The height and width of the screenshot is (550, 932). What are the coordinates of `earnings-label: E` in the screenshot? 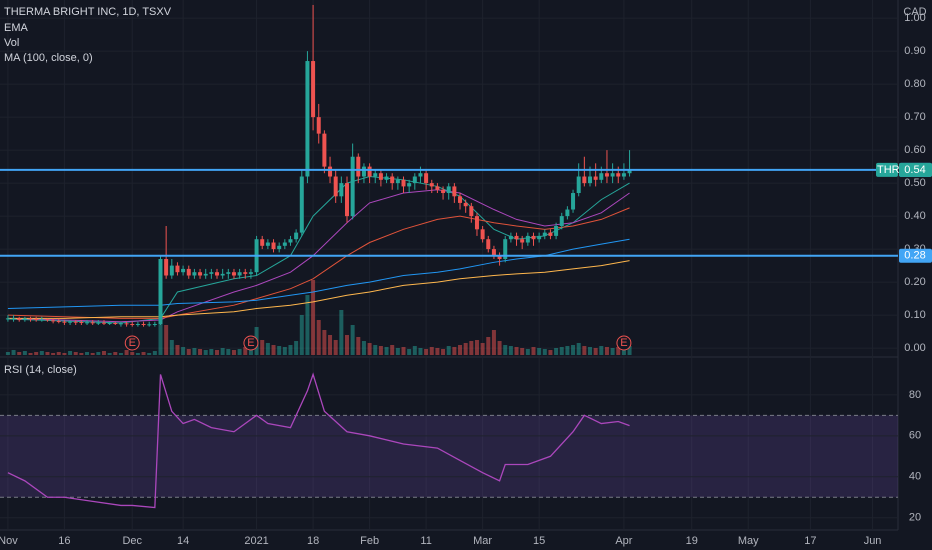 It's located at (250, 343).